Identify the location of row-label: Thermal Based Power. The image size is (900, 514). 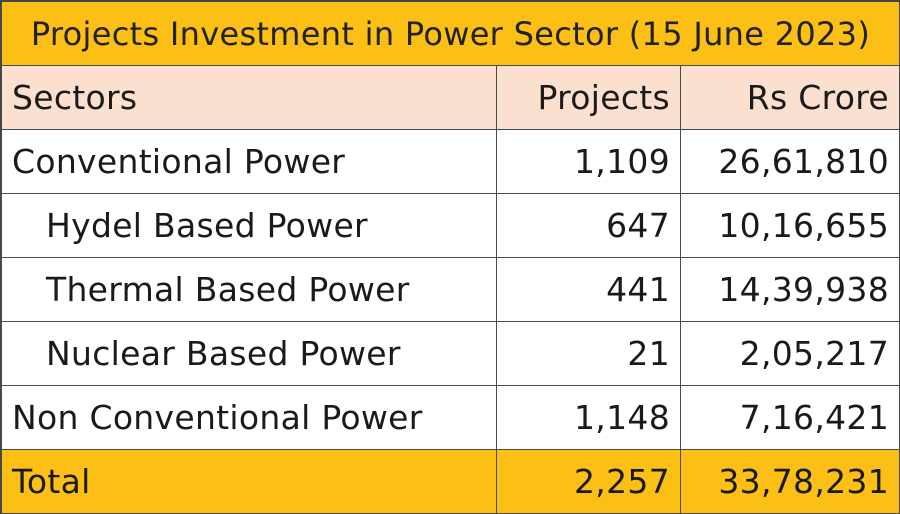
(249, 289).